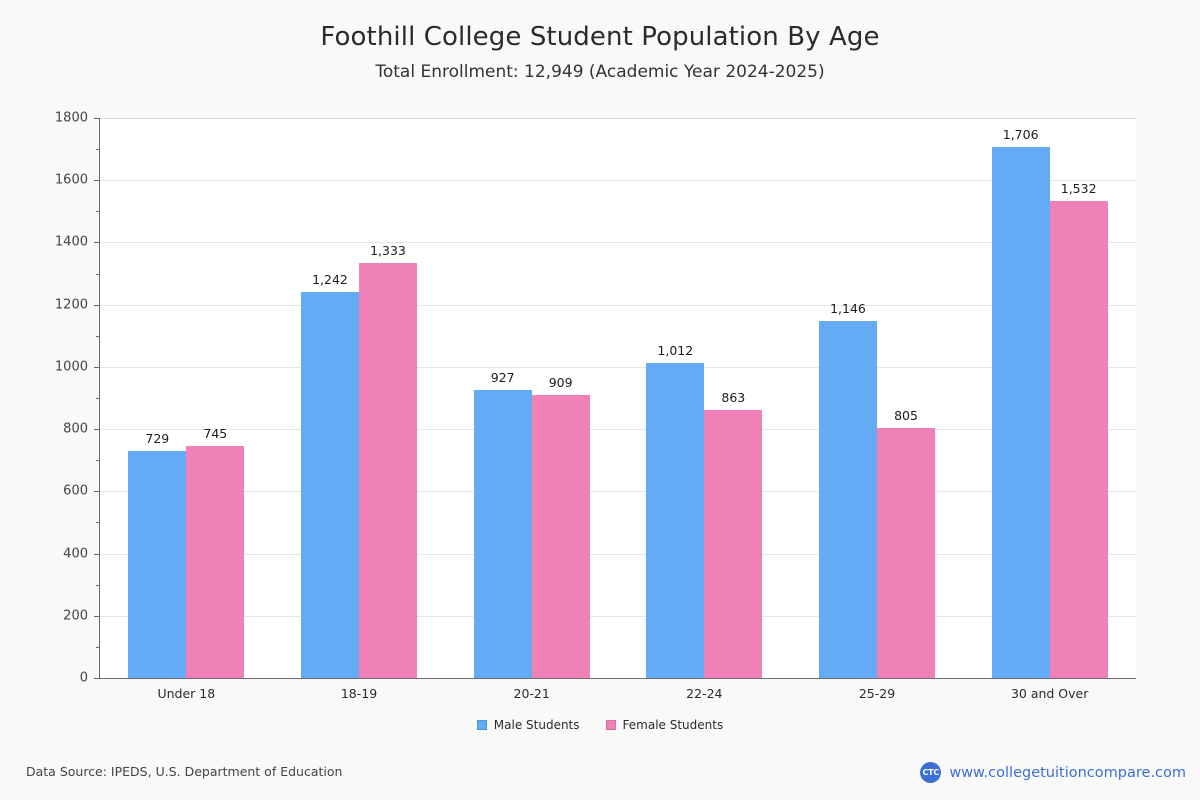 This screenshot has width=1200, height=800. What do you see at coordinates (536, 725) in the screenshot?
I see `legend-label-male: Male Students` at bounding box center [536, 725].